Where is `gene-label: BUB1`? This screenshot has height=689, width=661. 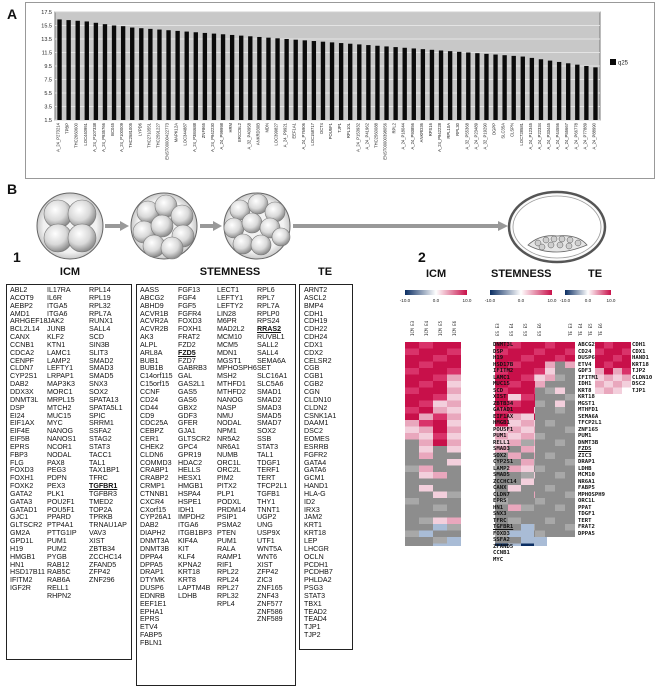 gene-label: BUB1 is located at coordinates (149, 360).